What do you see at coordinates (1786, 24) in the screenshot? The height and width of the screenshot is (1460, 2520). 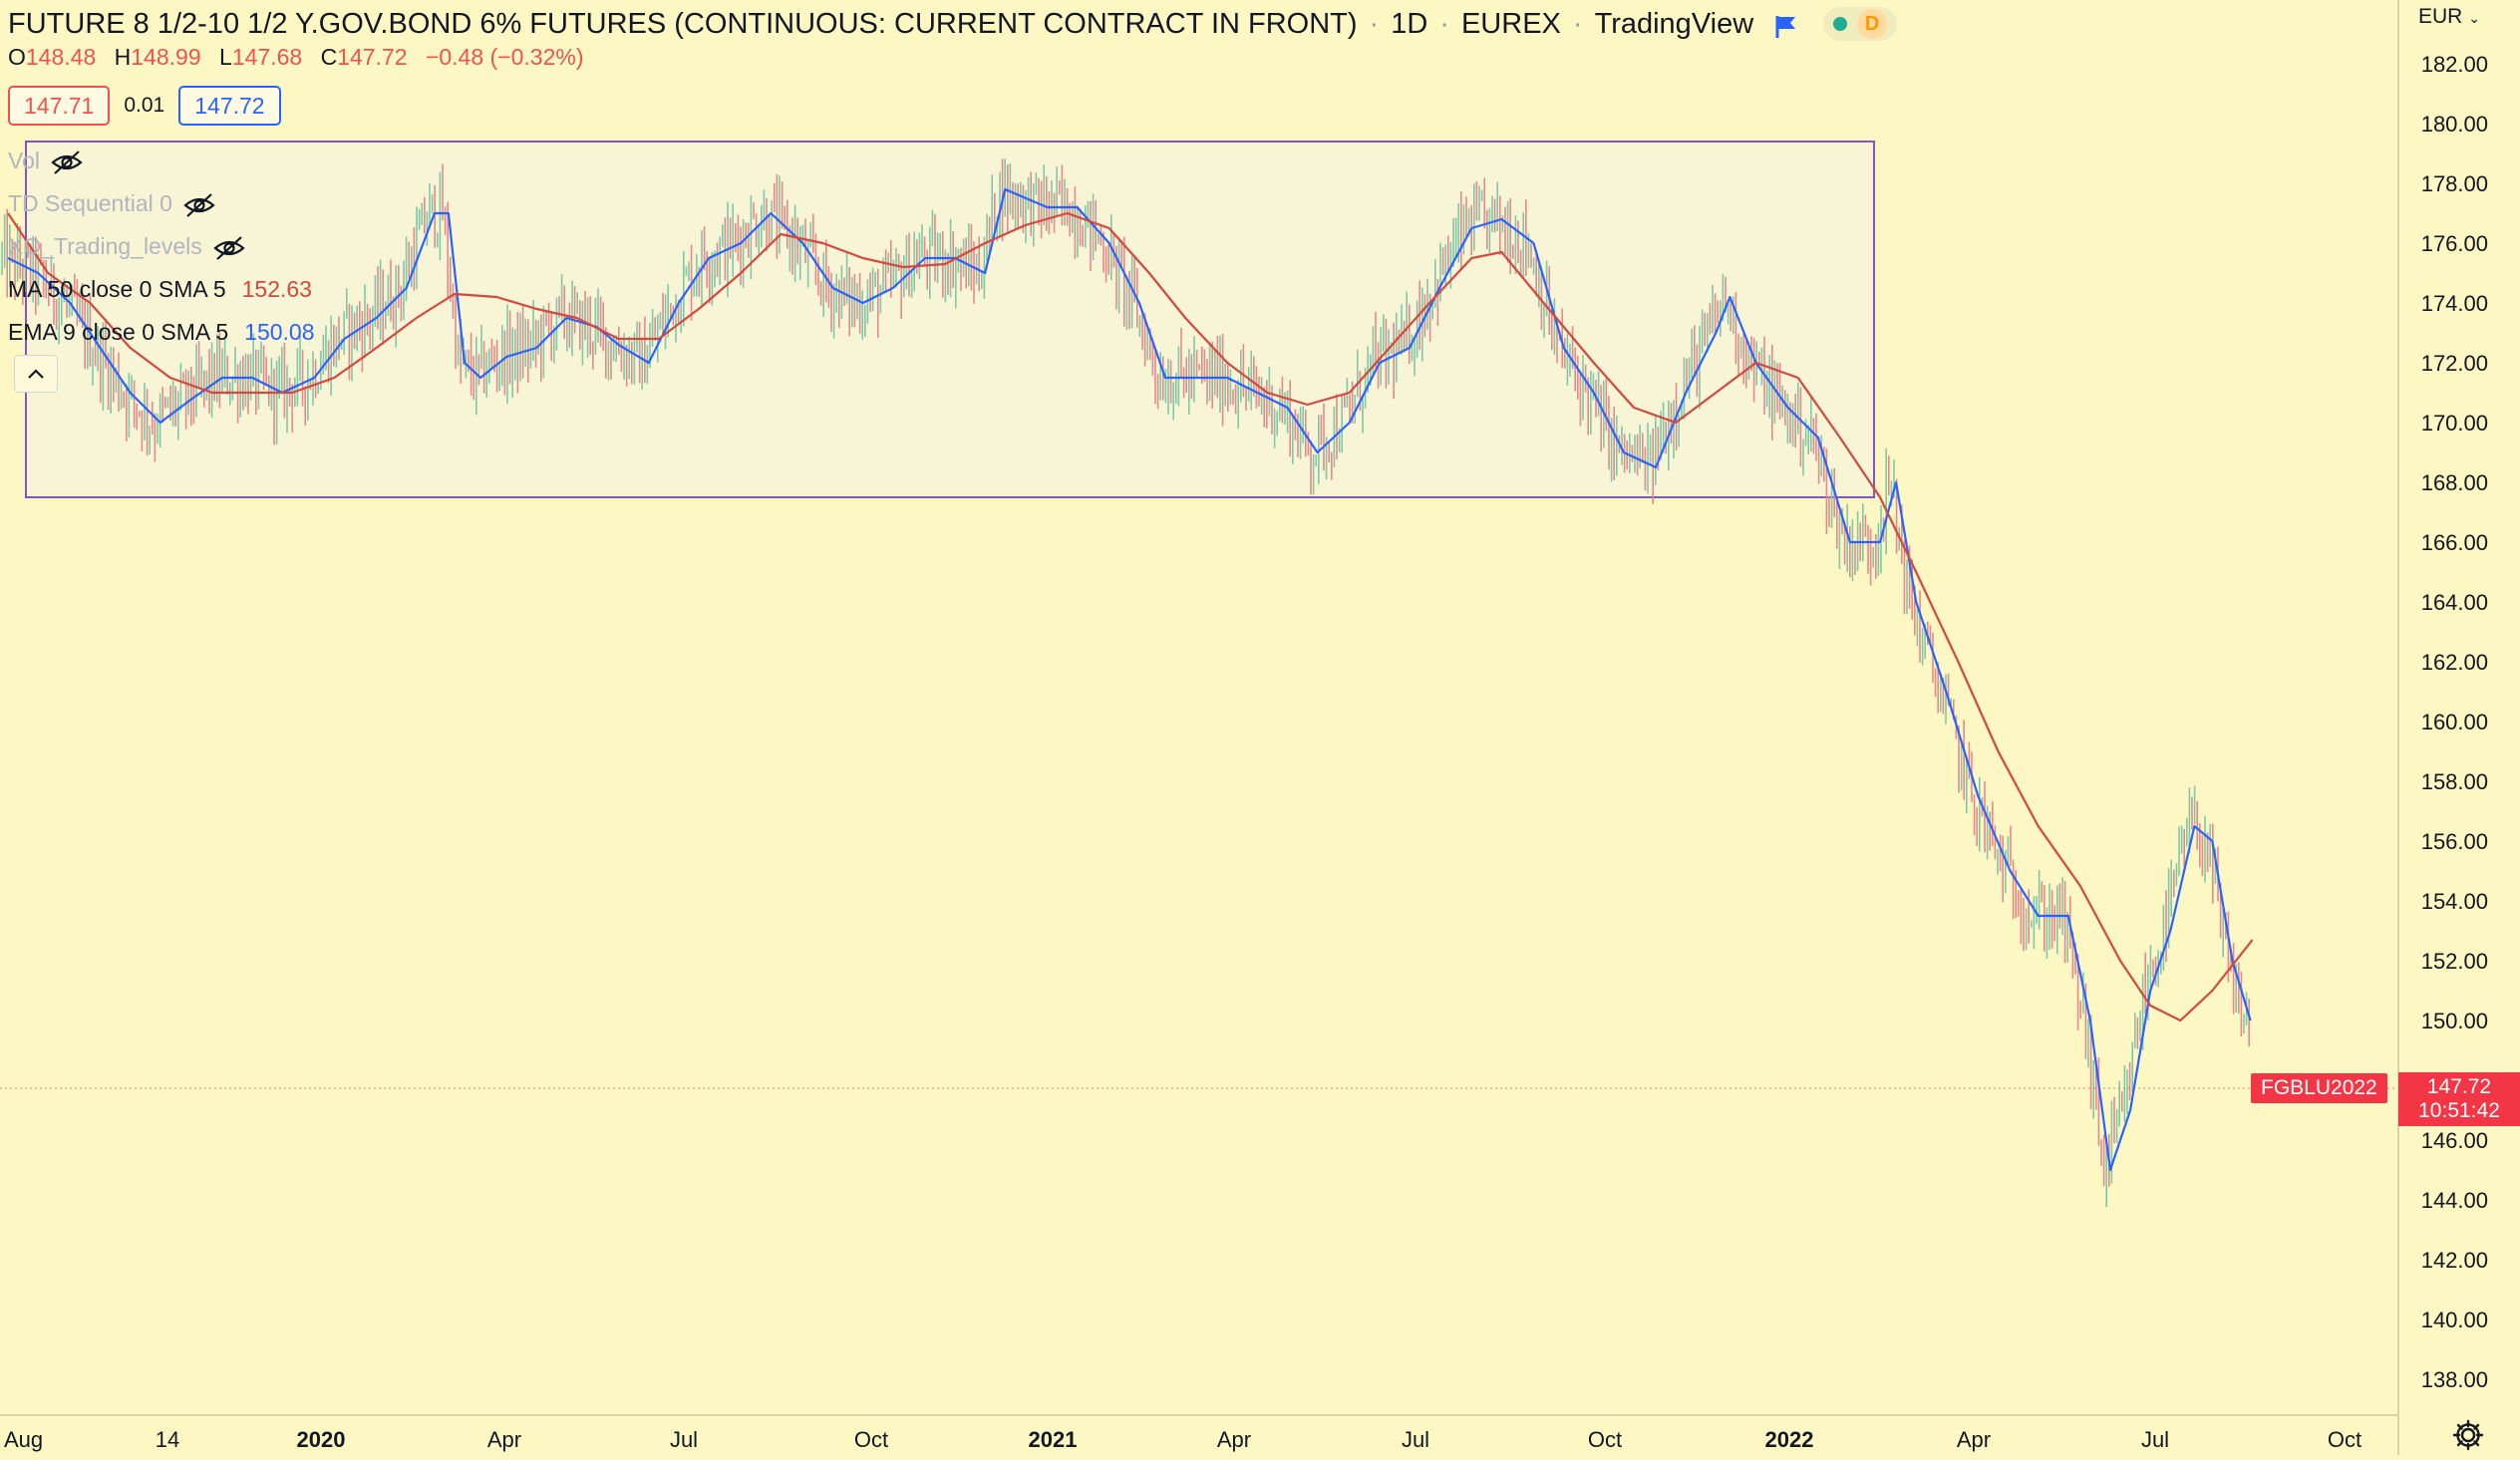 I see `flag-icon` at bounding box center [1786, 24].